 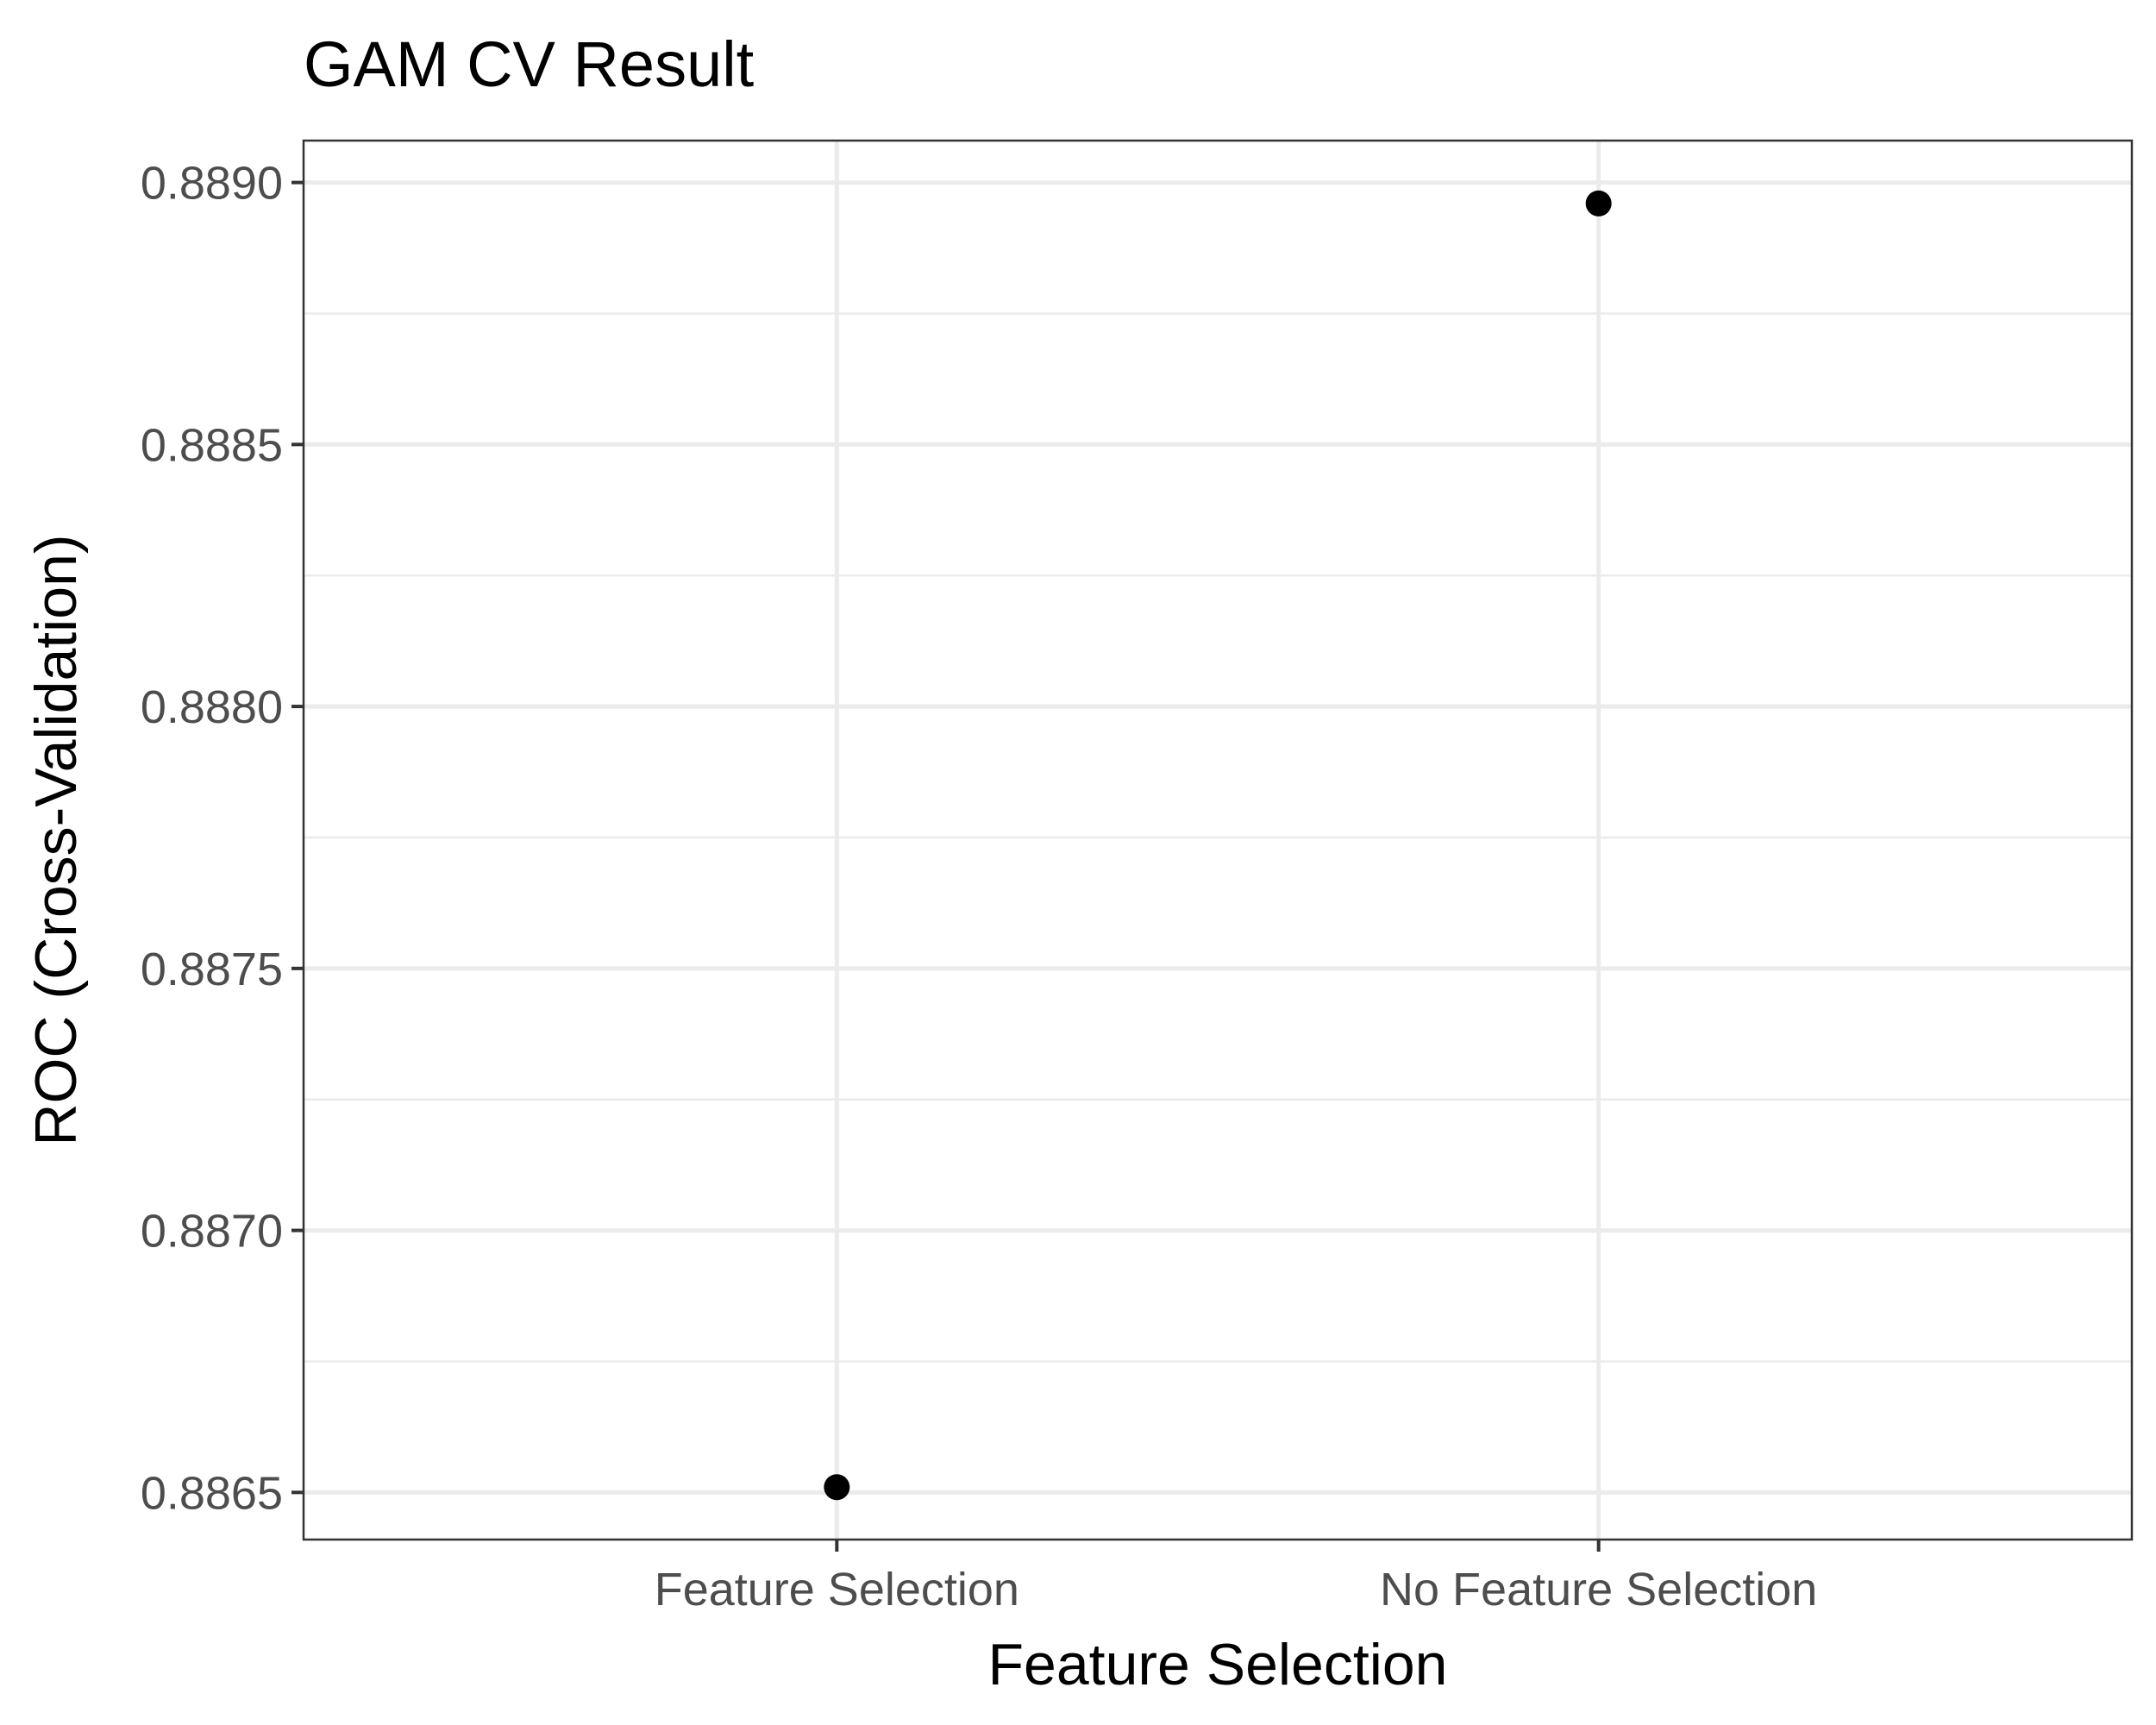 I want to click on y-axis: 0.8865 0.8870 0.8875 0.8880 0.8885 0.8890, so click(x=222, y=838).